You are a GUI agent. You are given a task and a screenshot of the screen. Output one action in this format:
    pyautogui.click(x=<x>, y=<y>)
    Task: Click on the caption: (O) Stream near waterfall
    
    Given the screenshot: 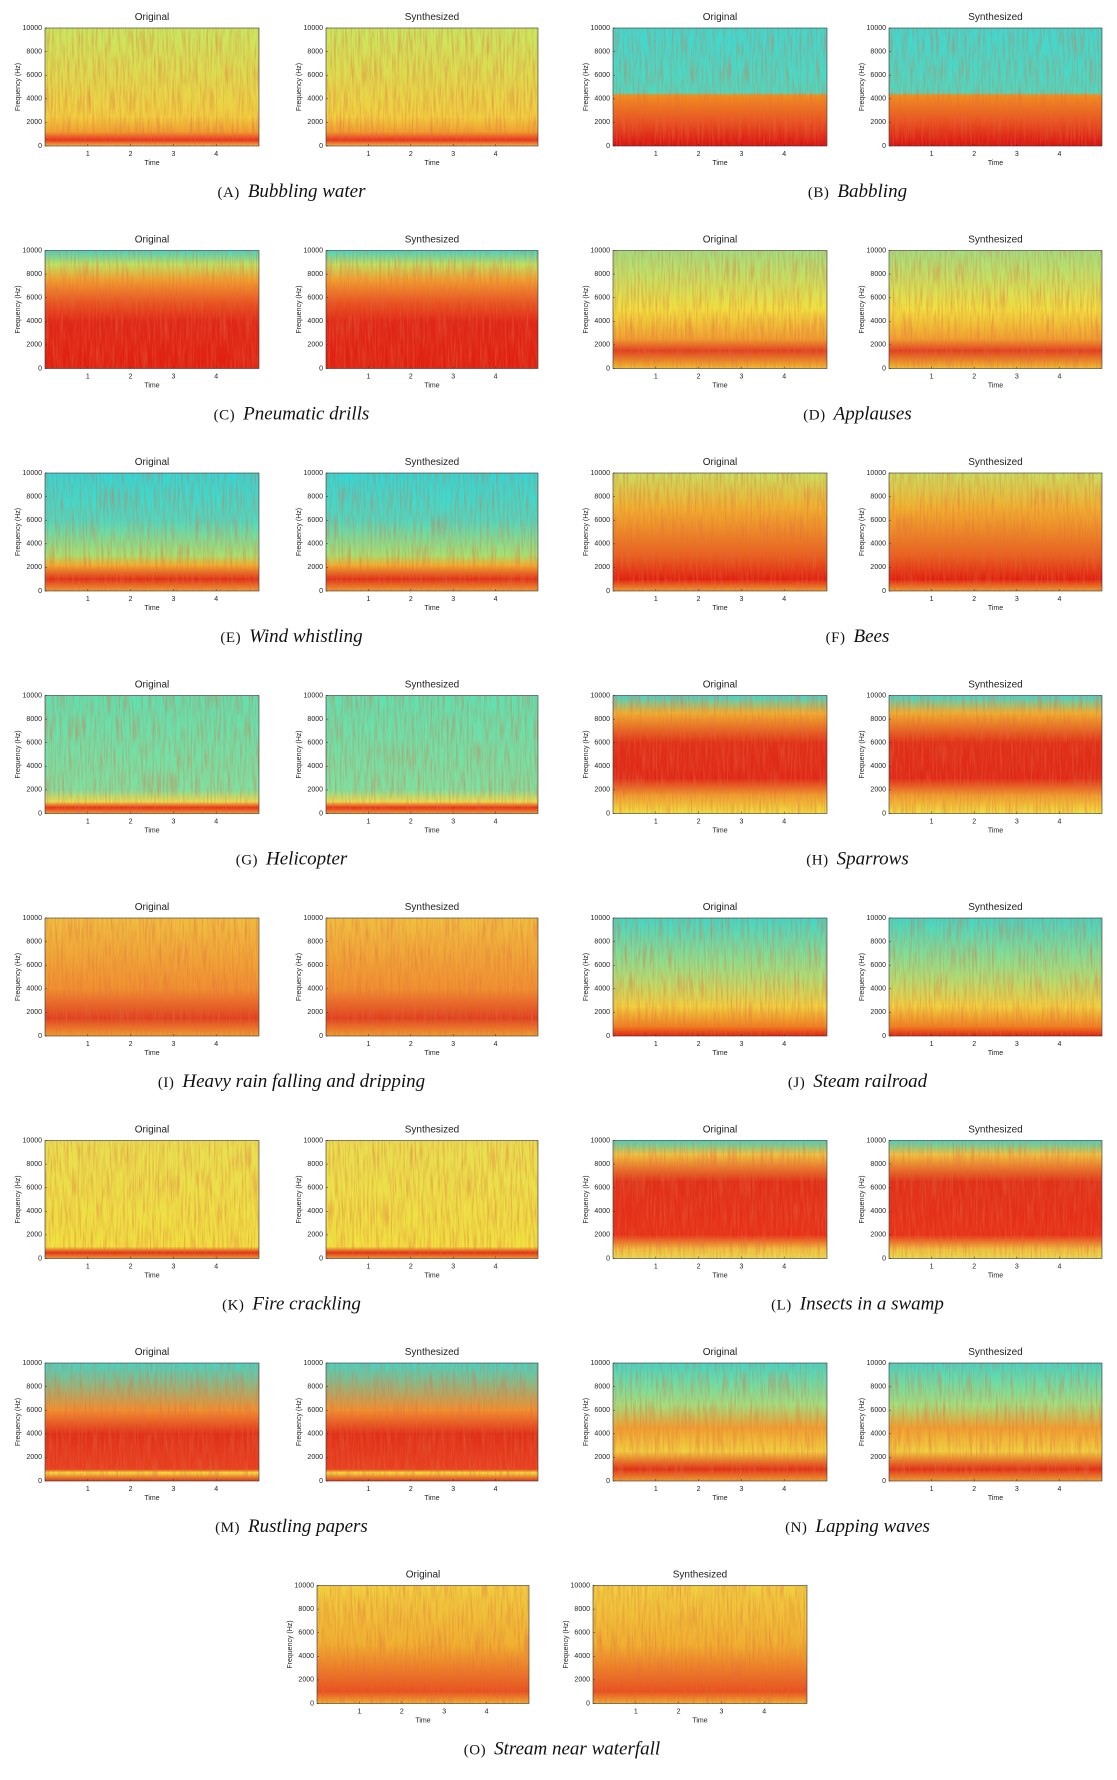 What is the action you would take?
    pyautogui.click(x=562, y=1749)
    